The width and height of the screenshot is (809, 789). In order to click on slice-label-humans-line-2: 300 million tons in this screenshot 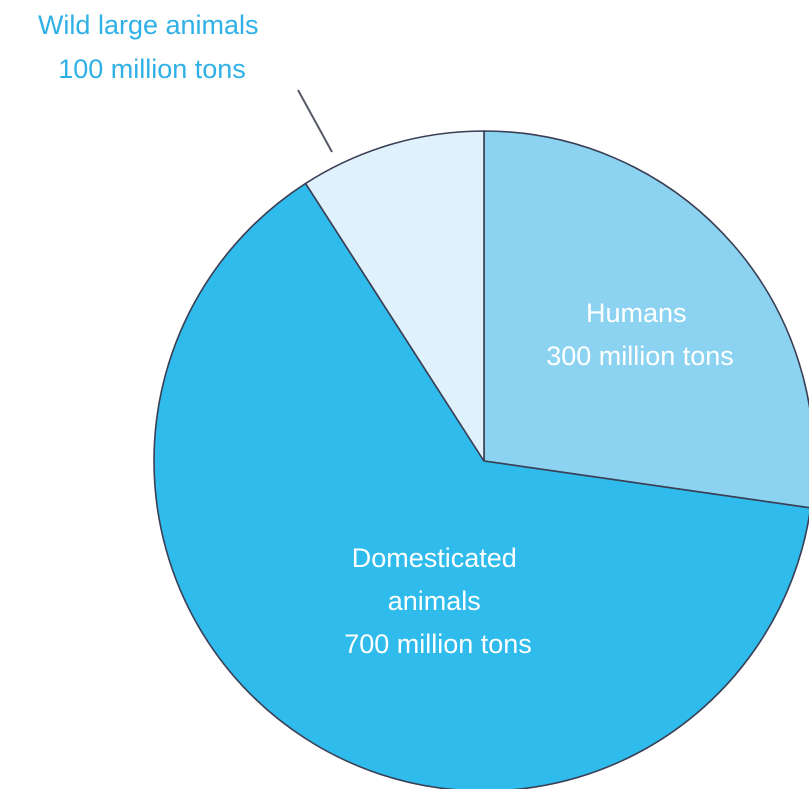, I will do `click(640, 356)`.